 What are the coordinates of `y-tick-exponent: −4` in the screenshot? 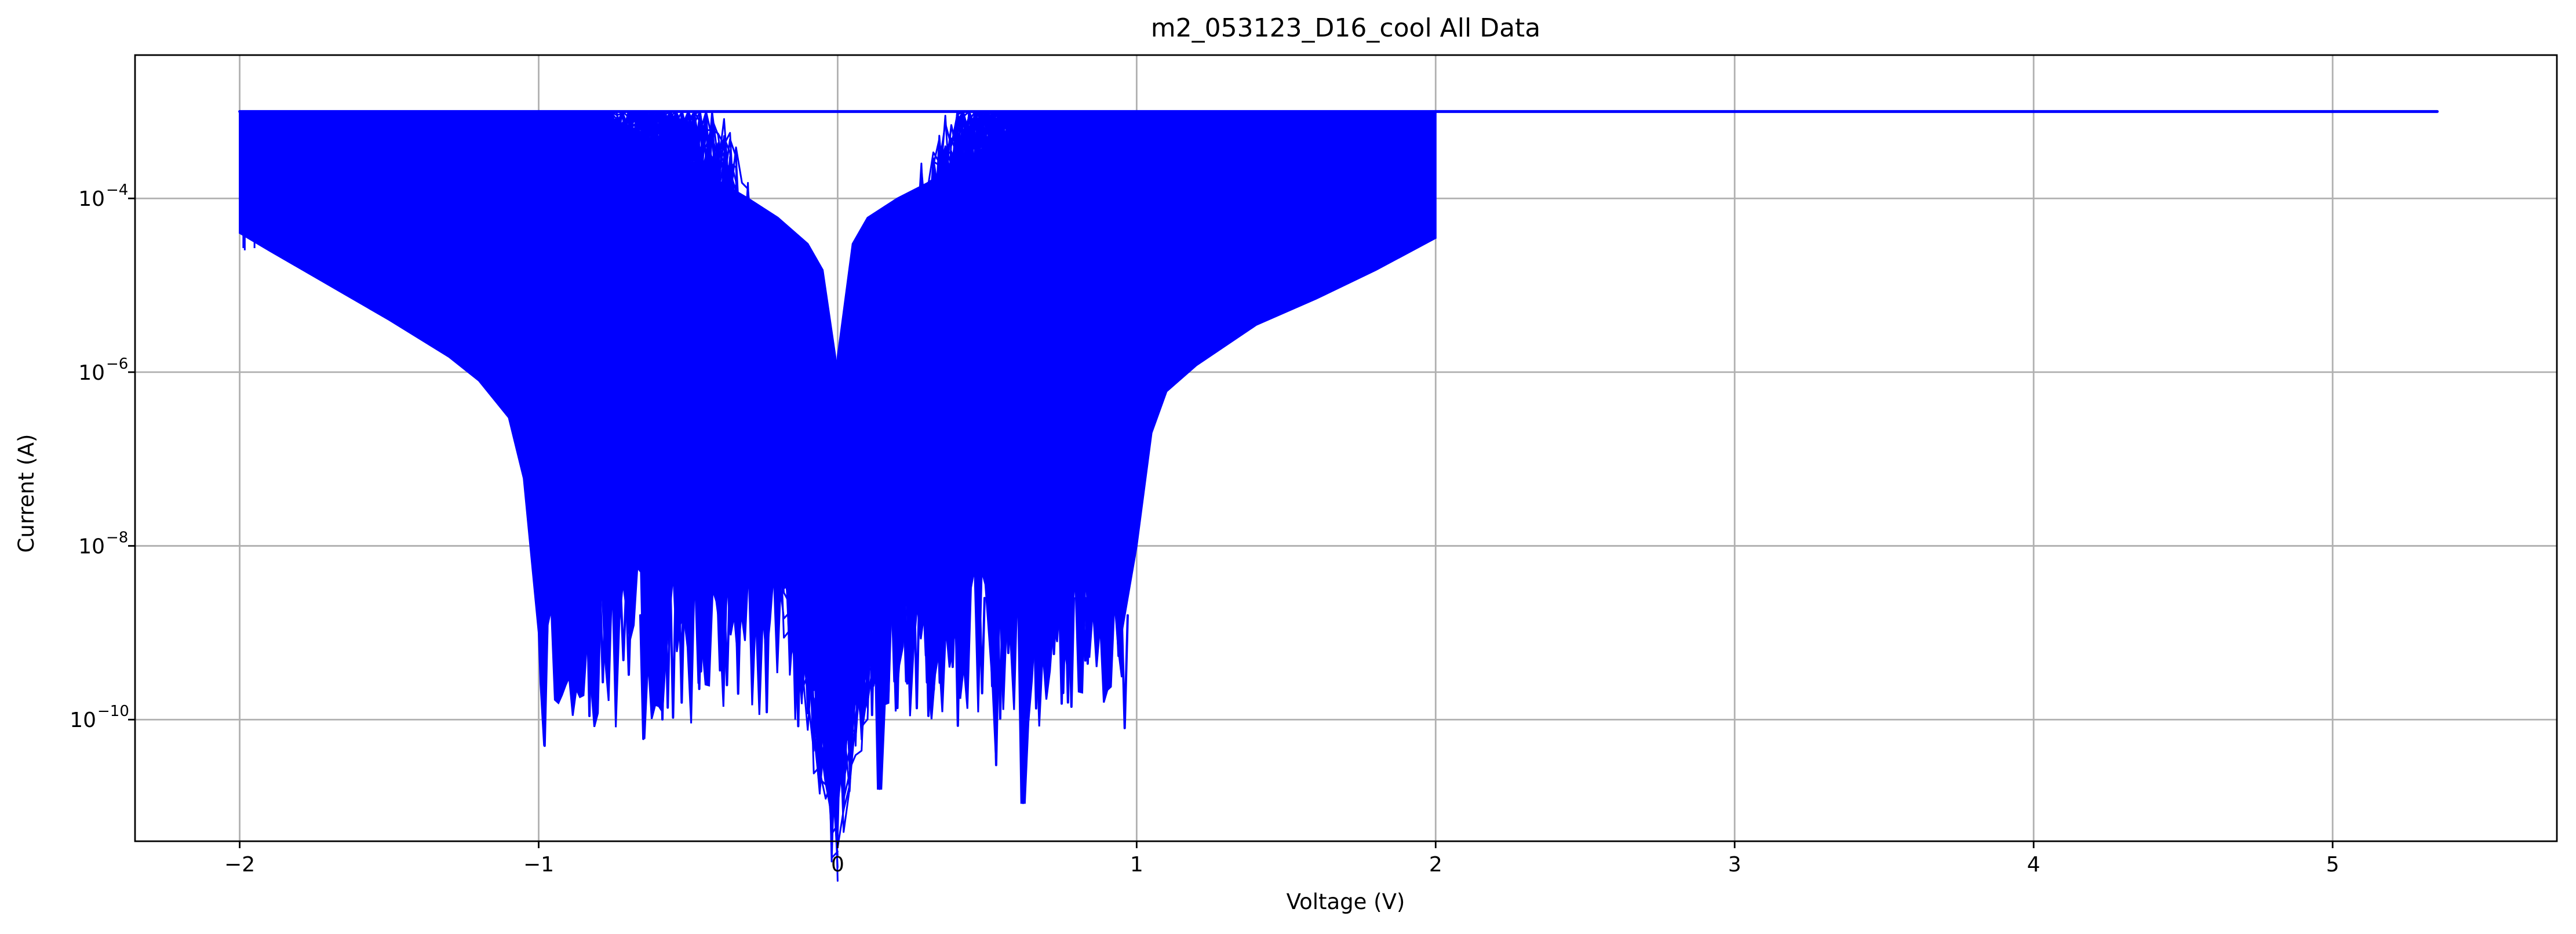 It's located at (117, 190).